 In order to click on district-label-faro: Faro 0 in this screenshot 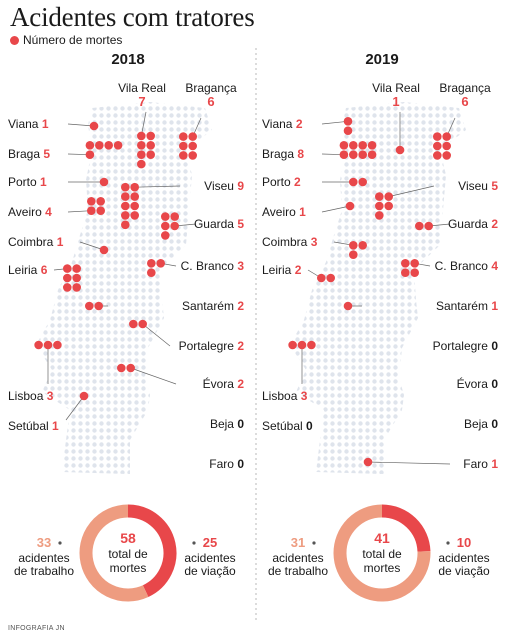, I will do `click(226, 464)`.